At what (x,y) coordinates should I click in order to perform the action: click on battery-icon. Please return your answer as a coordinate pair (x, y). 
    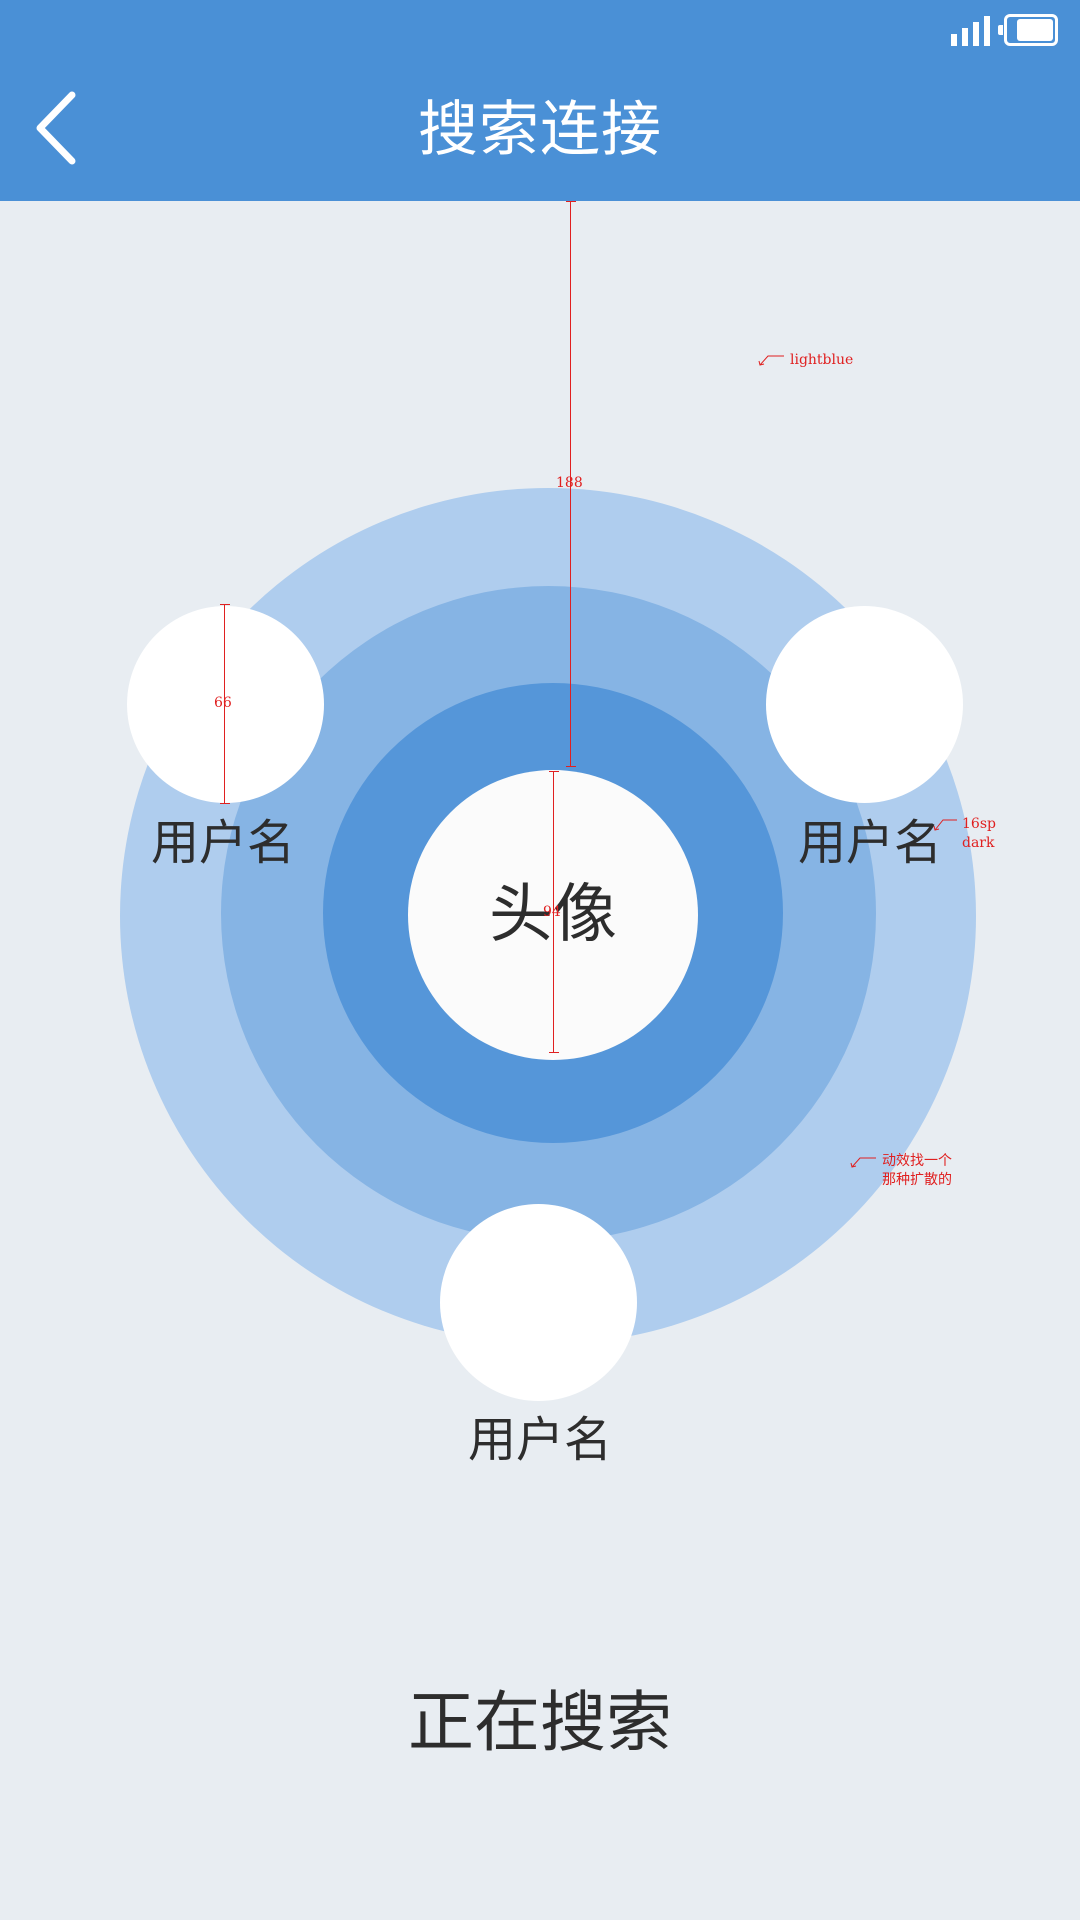
    Looking at the image, I should click on (1028, 30).